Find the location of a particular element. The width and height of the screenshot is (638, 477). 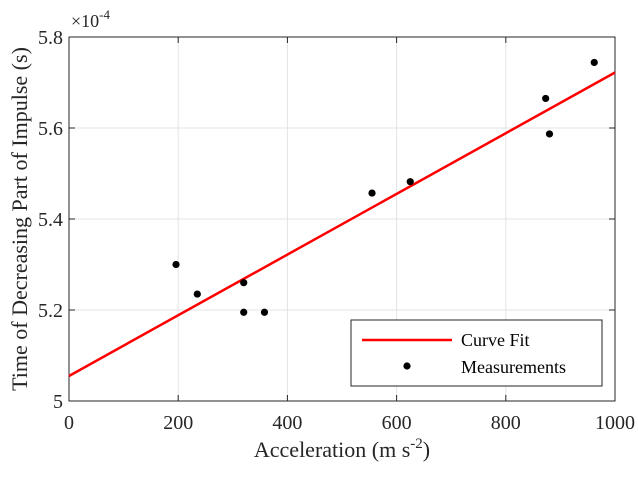

legend: Curve Fit Measurements is located at coordinates (476, 353).